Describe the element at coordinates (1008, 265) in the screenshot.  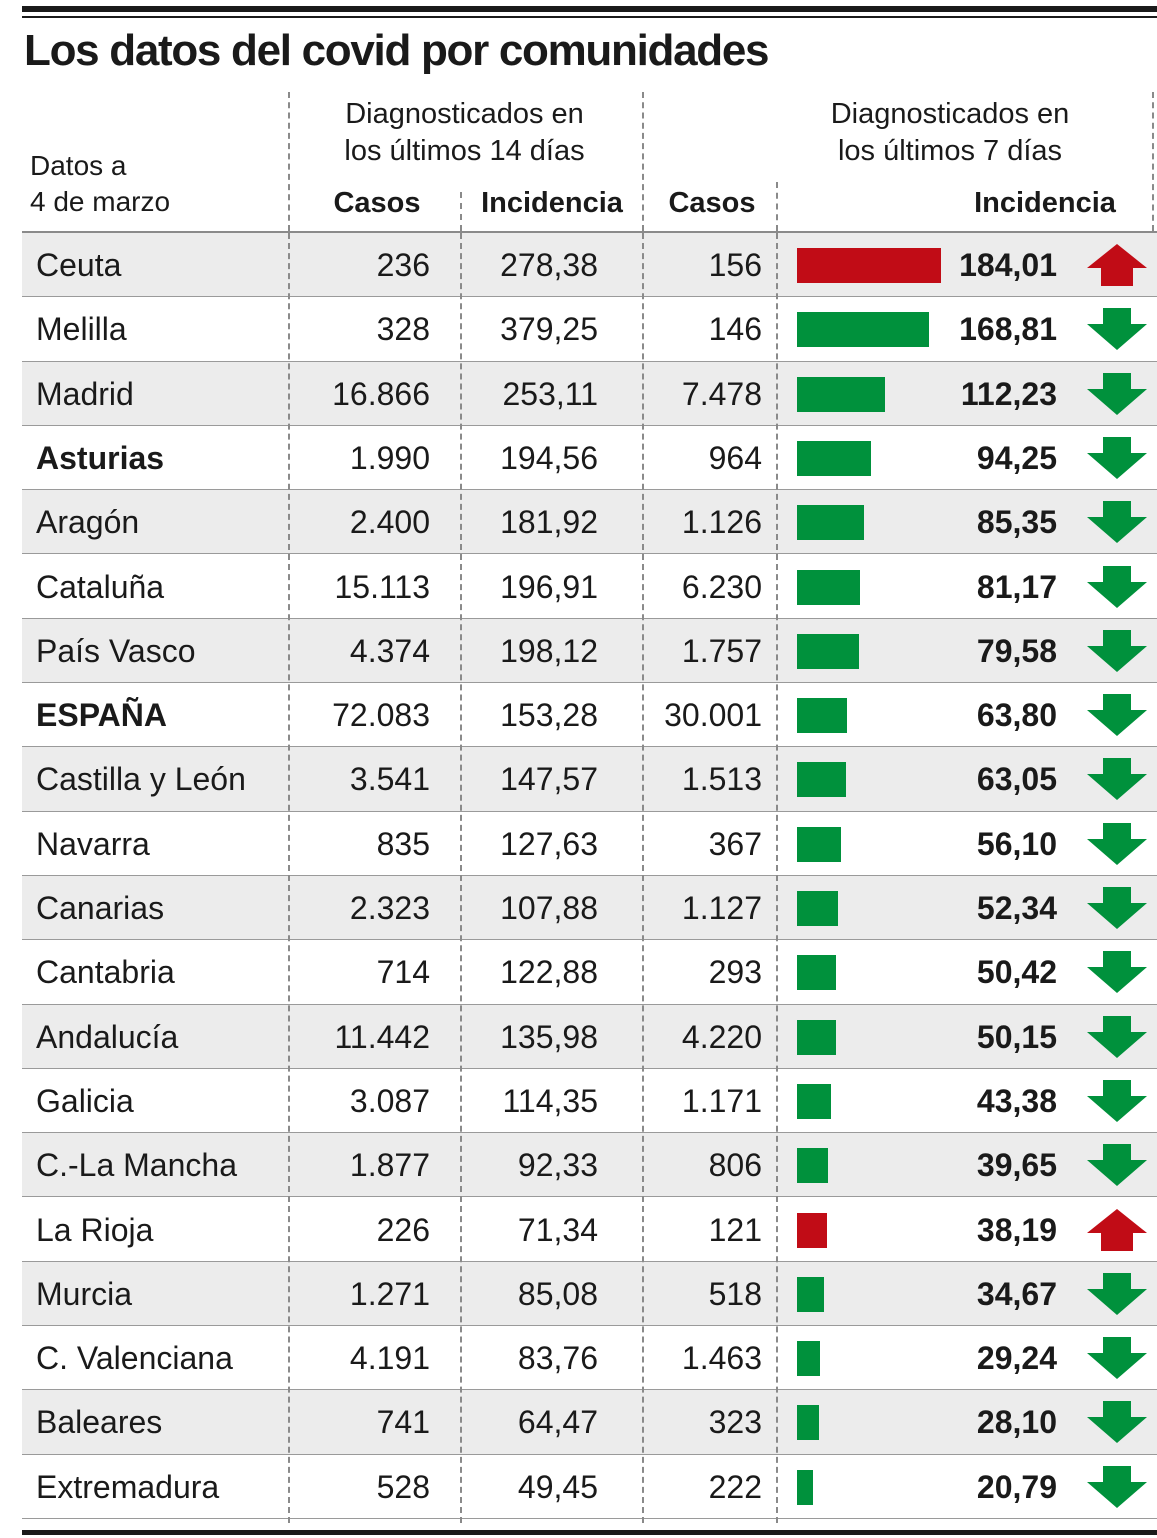
I see `incidence-7-days: 184,01` at that location.